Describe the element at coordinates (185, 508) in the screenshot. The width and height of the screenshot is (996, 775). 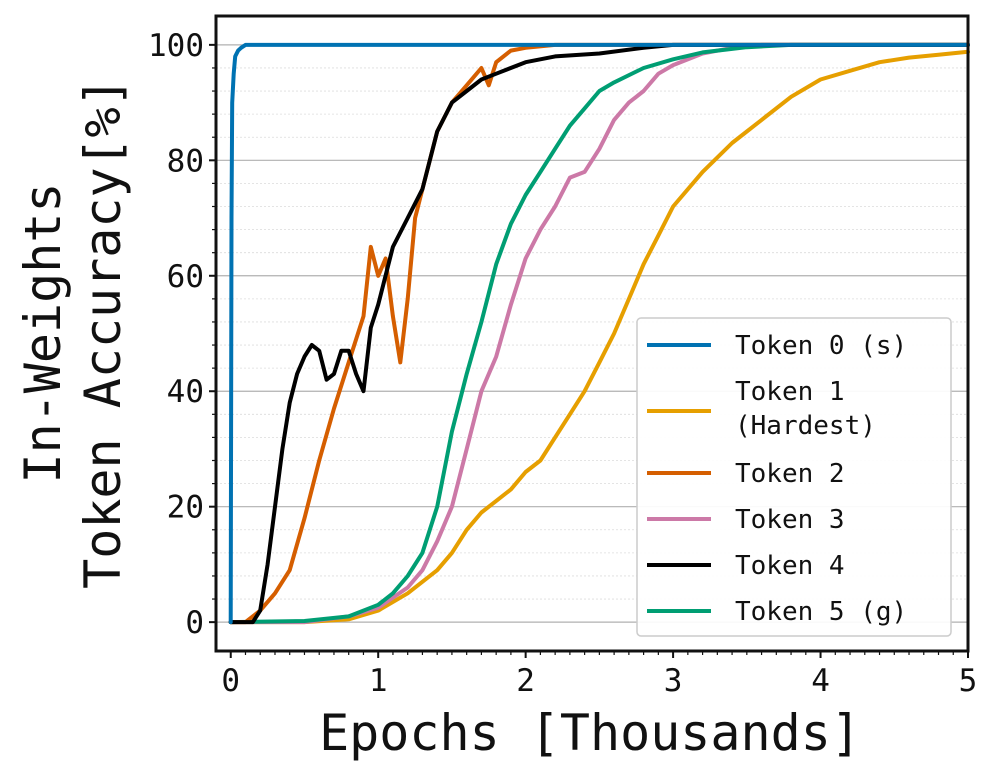
I see `y-tick-label: 20` at that location.